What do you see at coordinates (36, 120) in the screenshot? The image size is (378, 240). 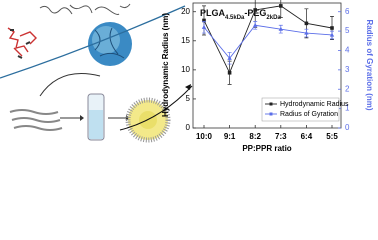 I see `polymer-strands` at bounding box center [36, 120].